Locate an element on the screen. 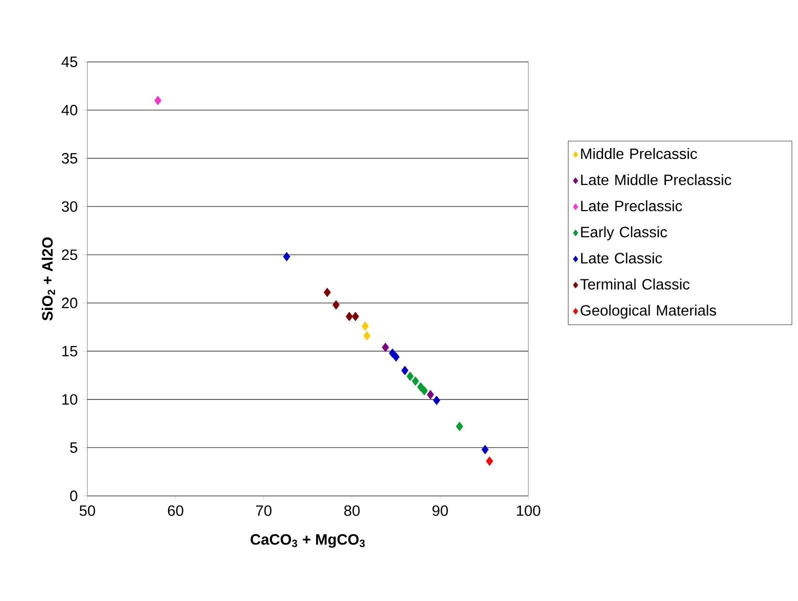 This screenshot has width=798, height=601. x-tick-label: 50 is located at coordinates (88, 510).